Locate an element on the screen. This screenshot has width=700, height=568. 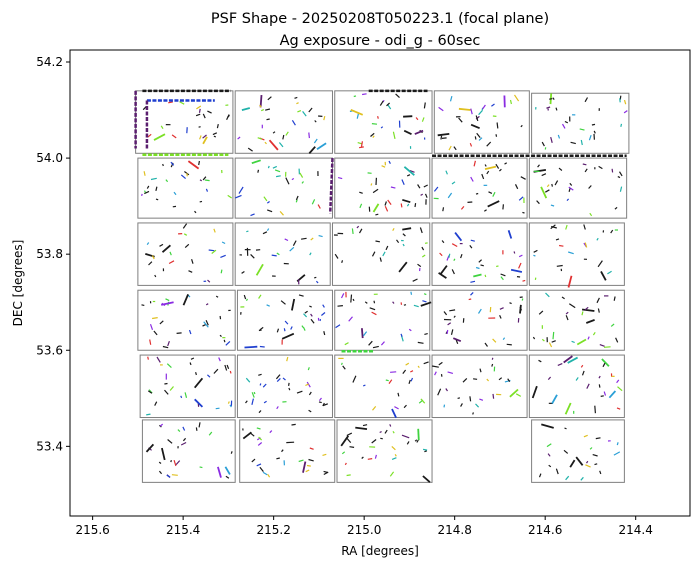
x-tick-label: 215.6 is located at coordinates (92, 530).